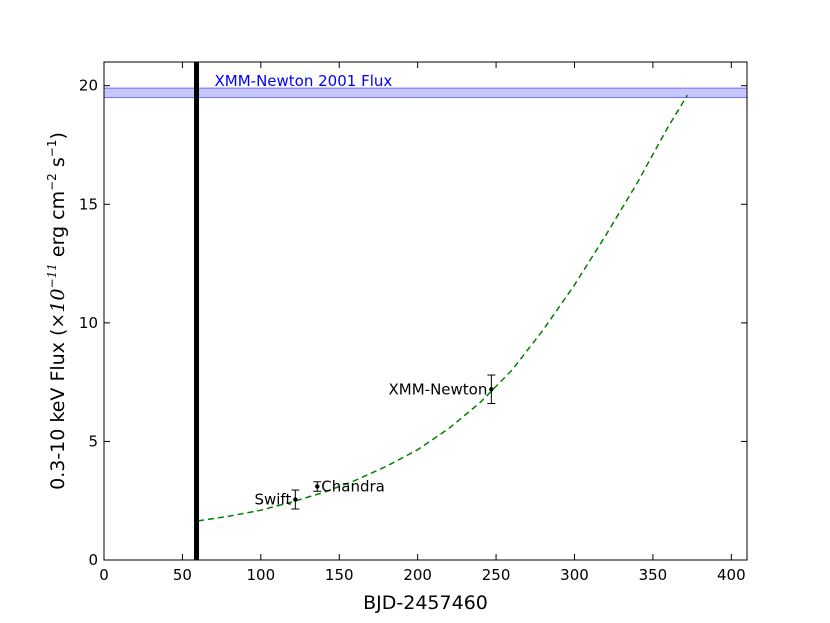 This screenshot has height=623, width=830. Describe the element at coordinates (653, 575) in the screenshot. I see `x-tick-label: 350` at that location.